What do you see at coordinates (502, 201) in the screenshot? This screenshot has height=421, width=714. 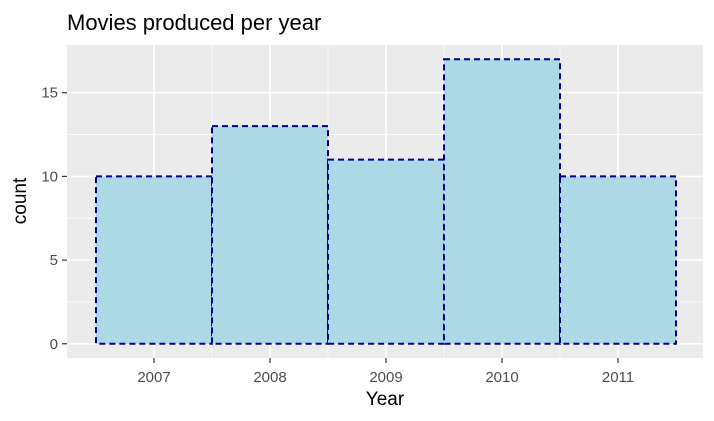 I see `bar-2010` at bounding box center [502, 201].